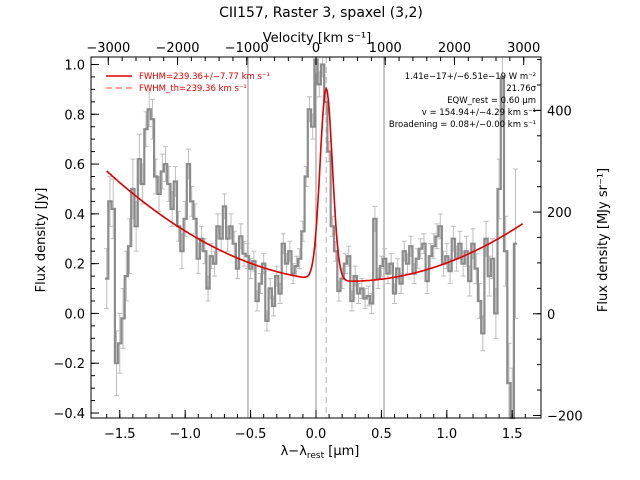 This screenshot has width=640, height=480. I want to click on x-axis-label: λ−λrest [μm], so click(320, 452).